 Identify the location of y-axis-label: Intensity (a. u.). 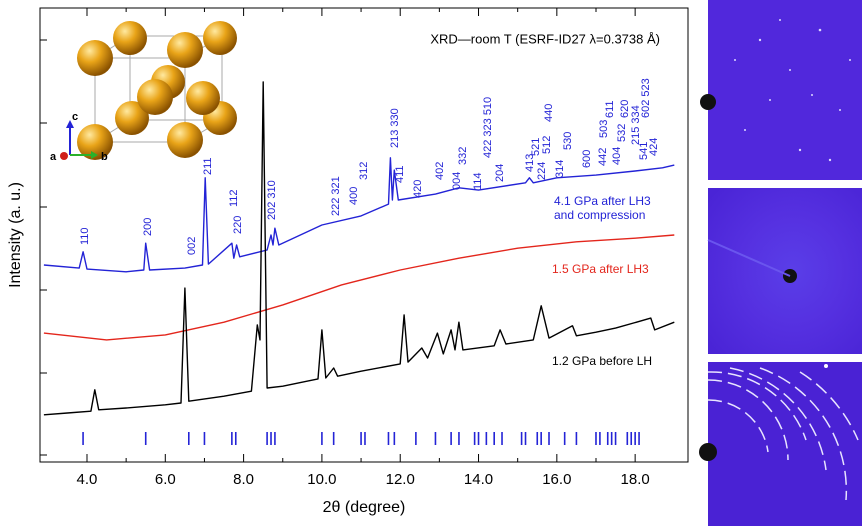
(15, 235).